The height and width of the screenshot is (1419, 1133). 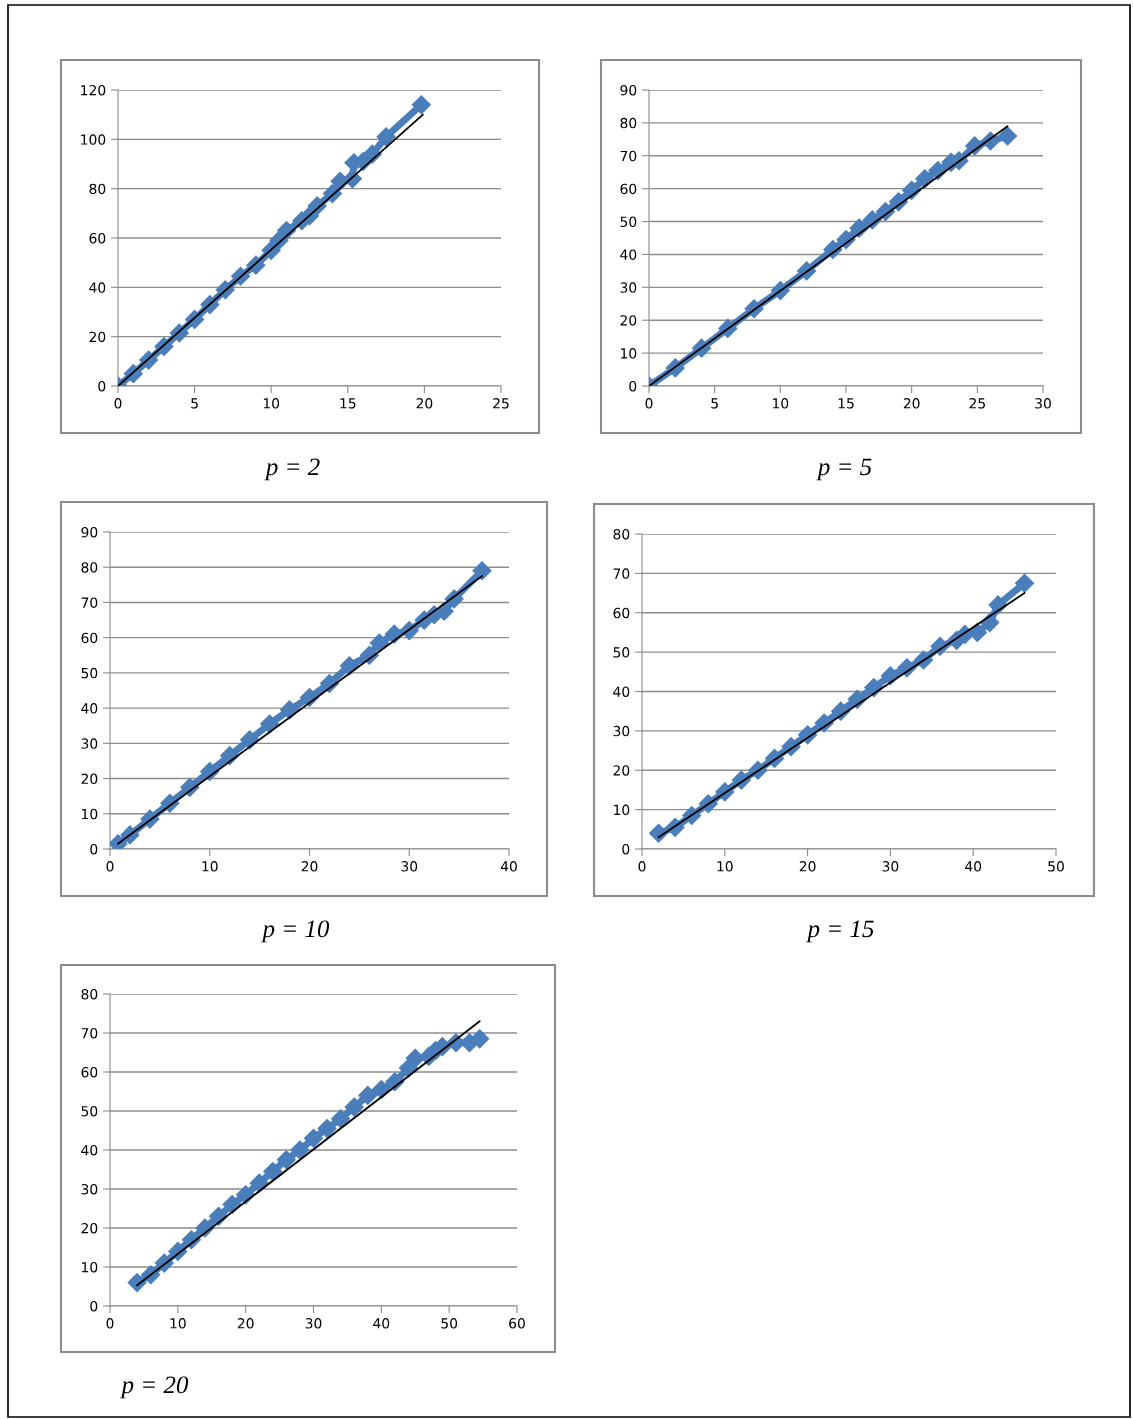 I want to click on text: p = 2, so click(x=292, y=469).